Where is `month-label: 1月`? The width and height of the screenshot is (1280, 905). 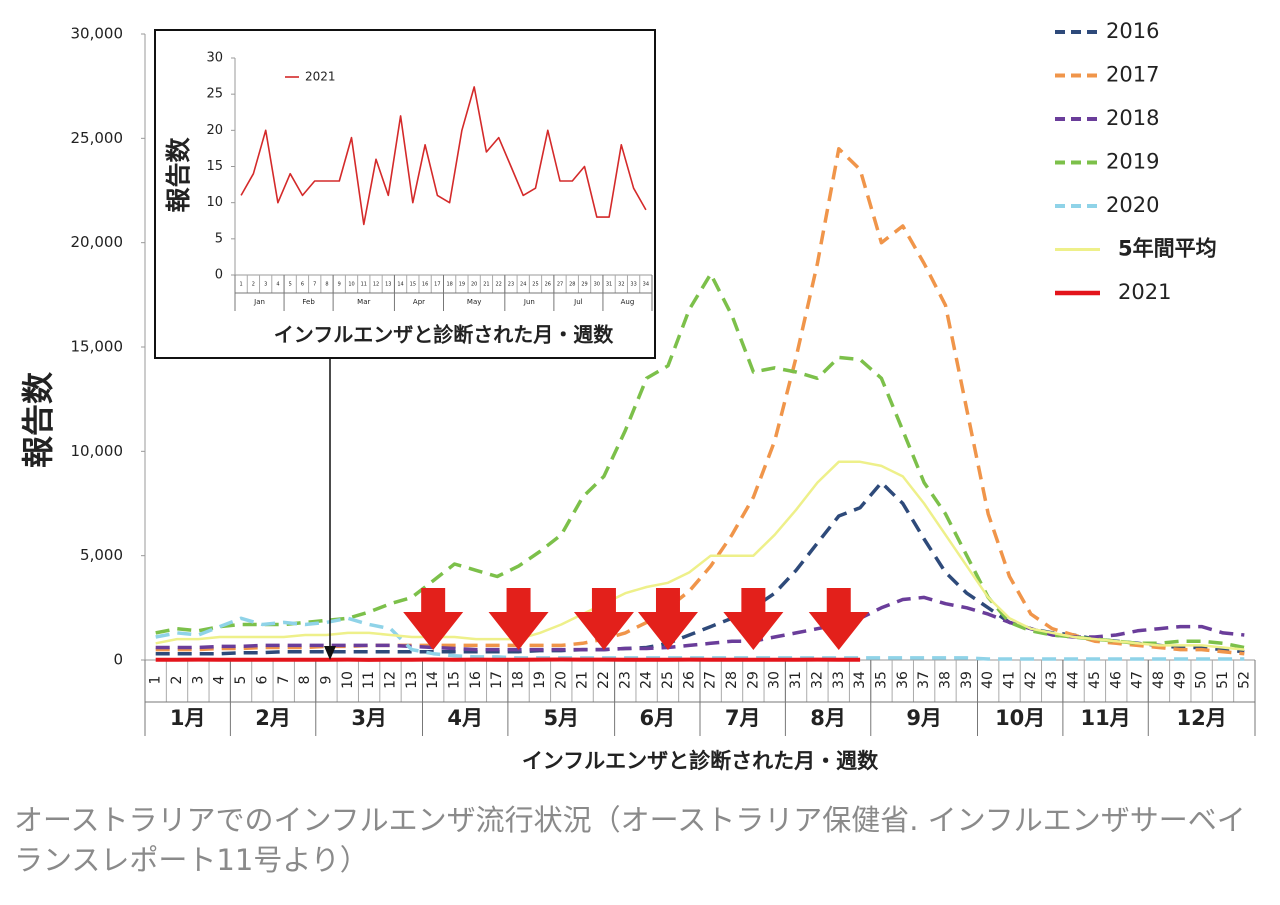
month-label: 1月 is located at coordinates (188, 718).